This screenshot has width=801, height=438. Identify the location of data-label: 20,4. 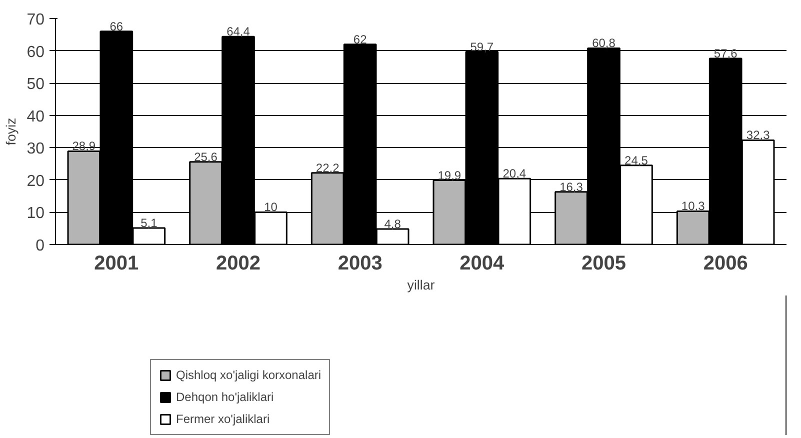
(514, 173).